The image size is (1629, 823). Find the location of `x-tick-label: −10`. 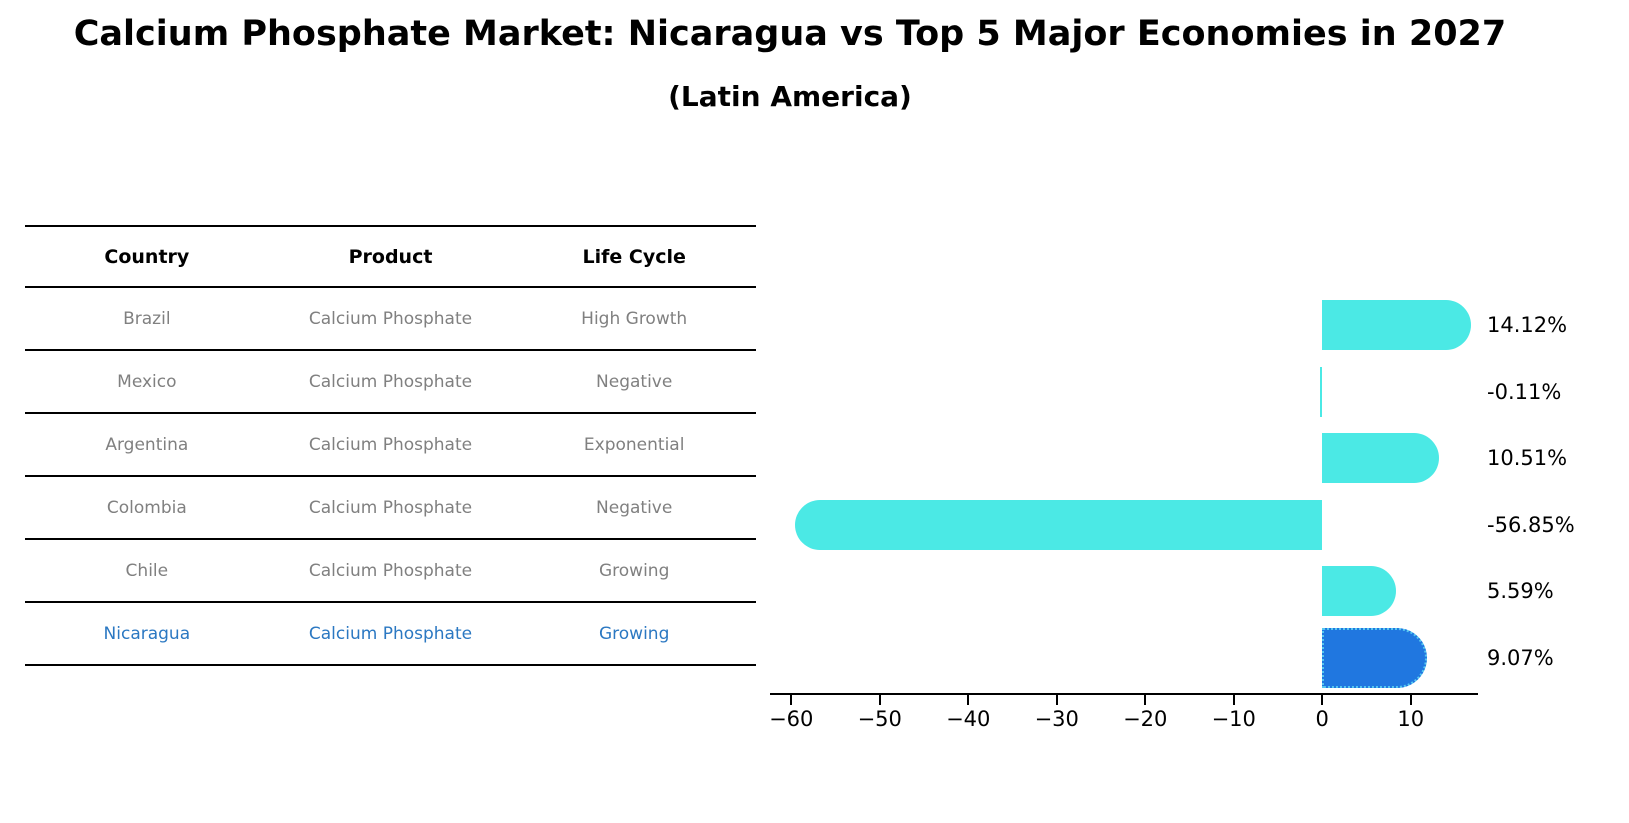

x-tick-label: −10 is located at coordinates (1233, 719).